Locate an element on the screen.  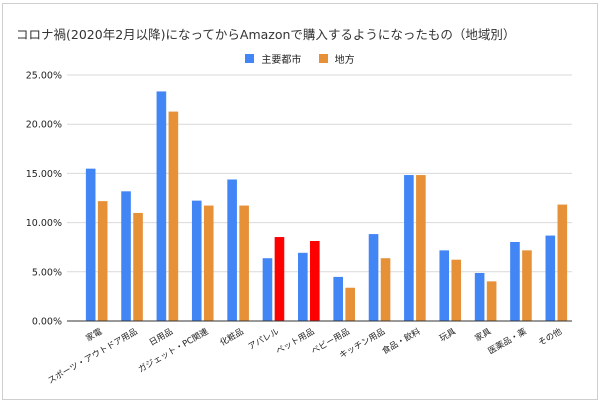
y-tick-label: 5.00% is located at coordinates (47, 272).